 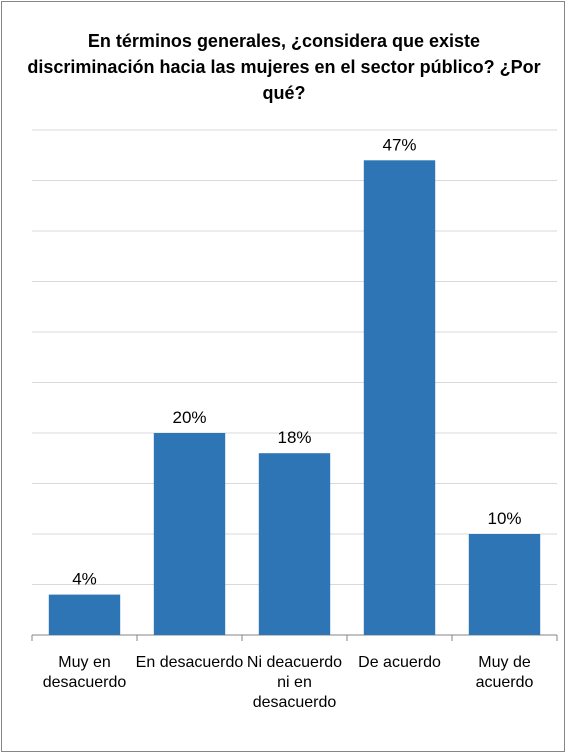 I want to click on category-label: Ni deacuerdo ni en desacuerdo, so click(x=294, y=682).